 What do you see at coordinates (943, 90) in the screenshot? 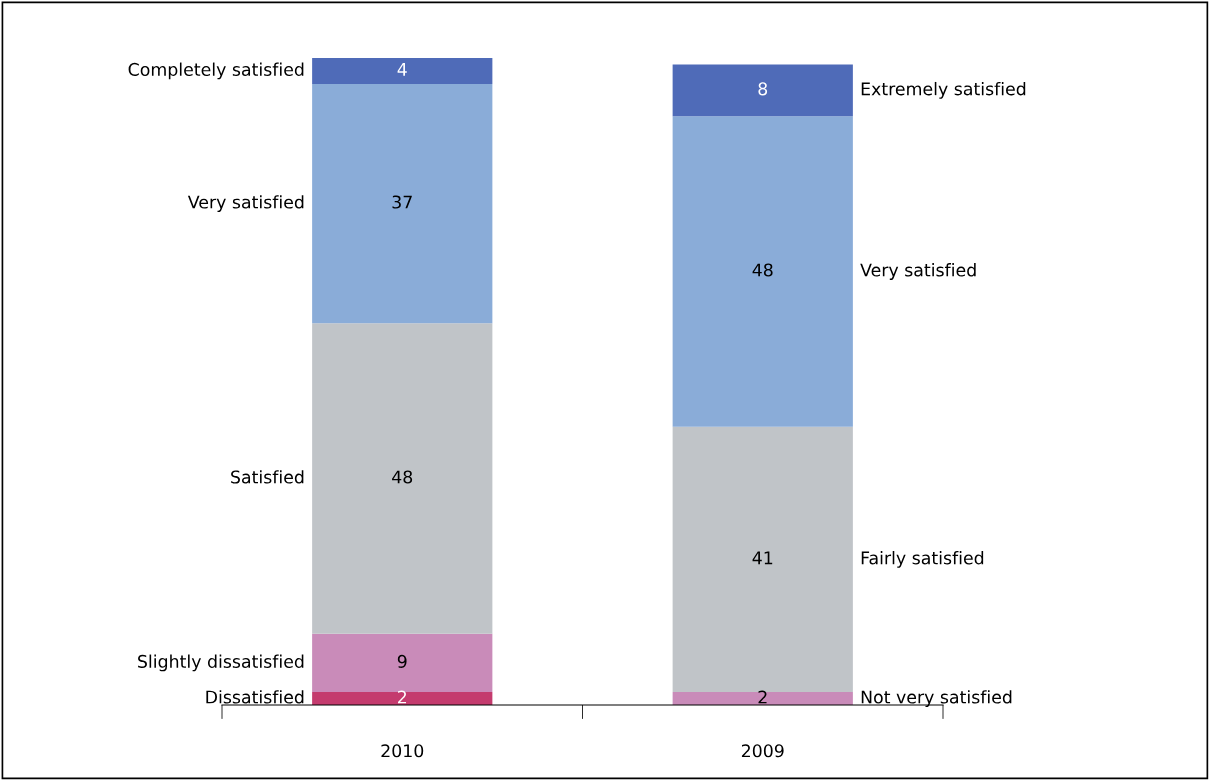
I see `series-label: Extremely satisfied` at bounding box center [943, 90].